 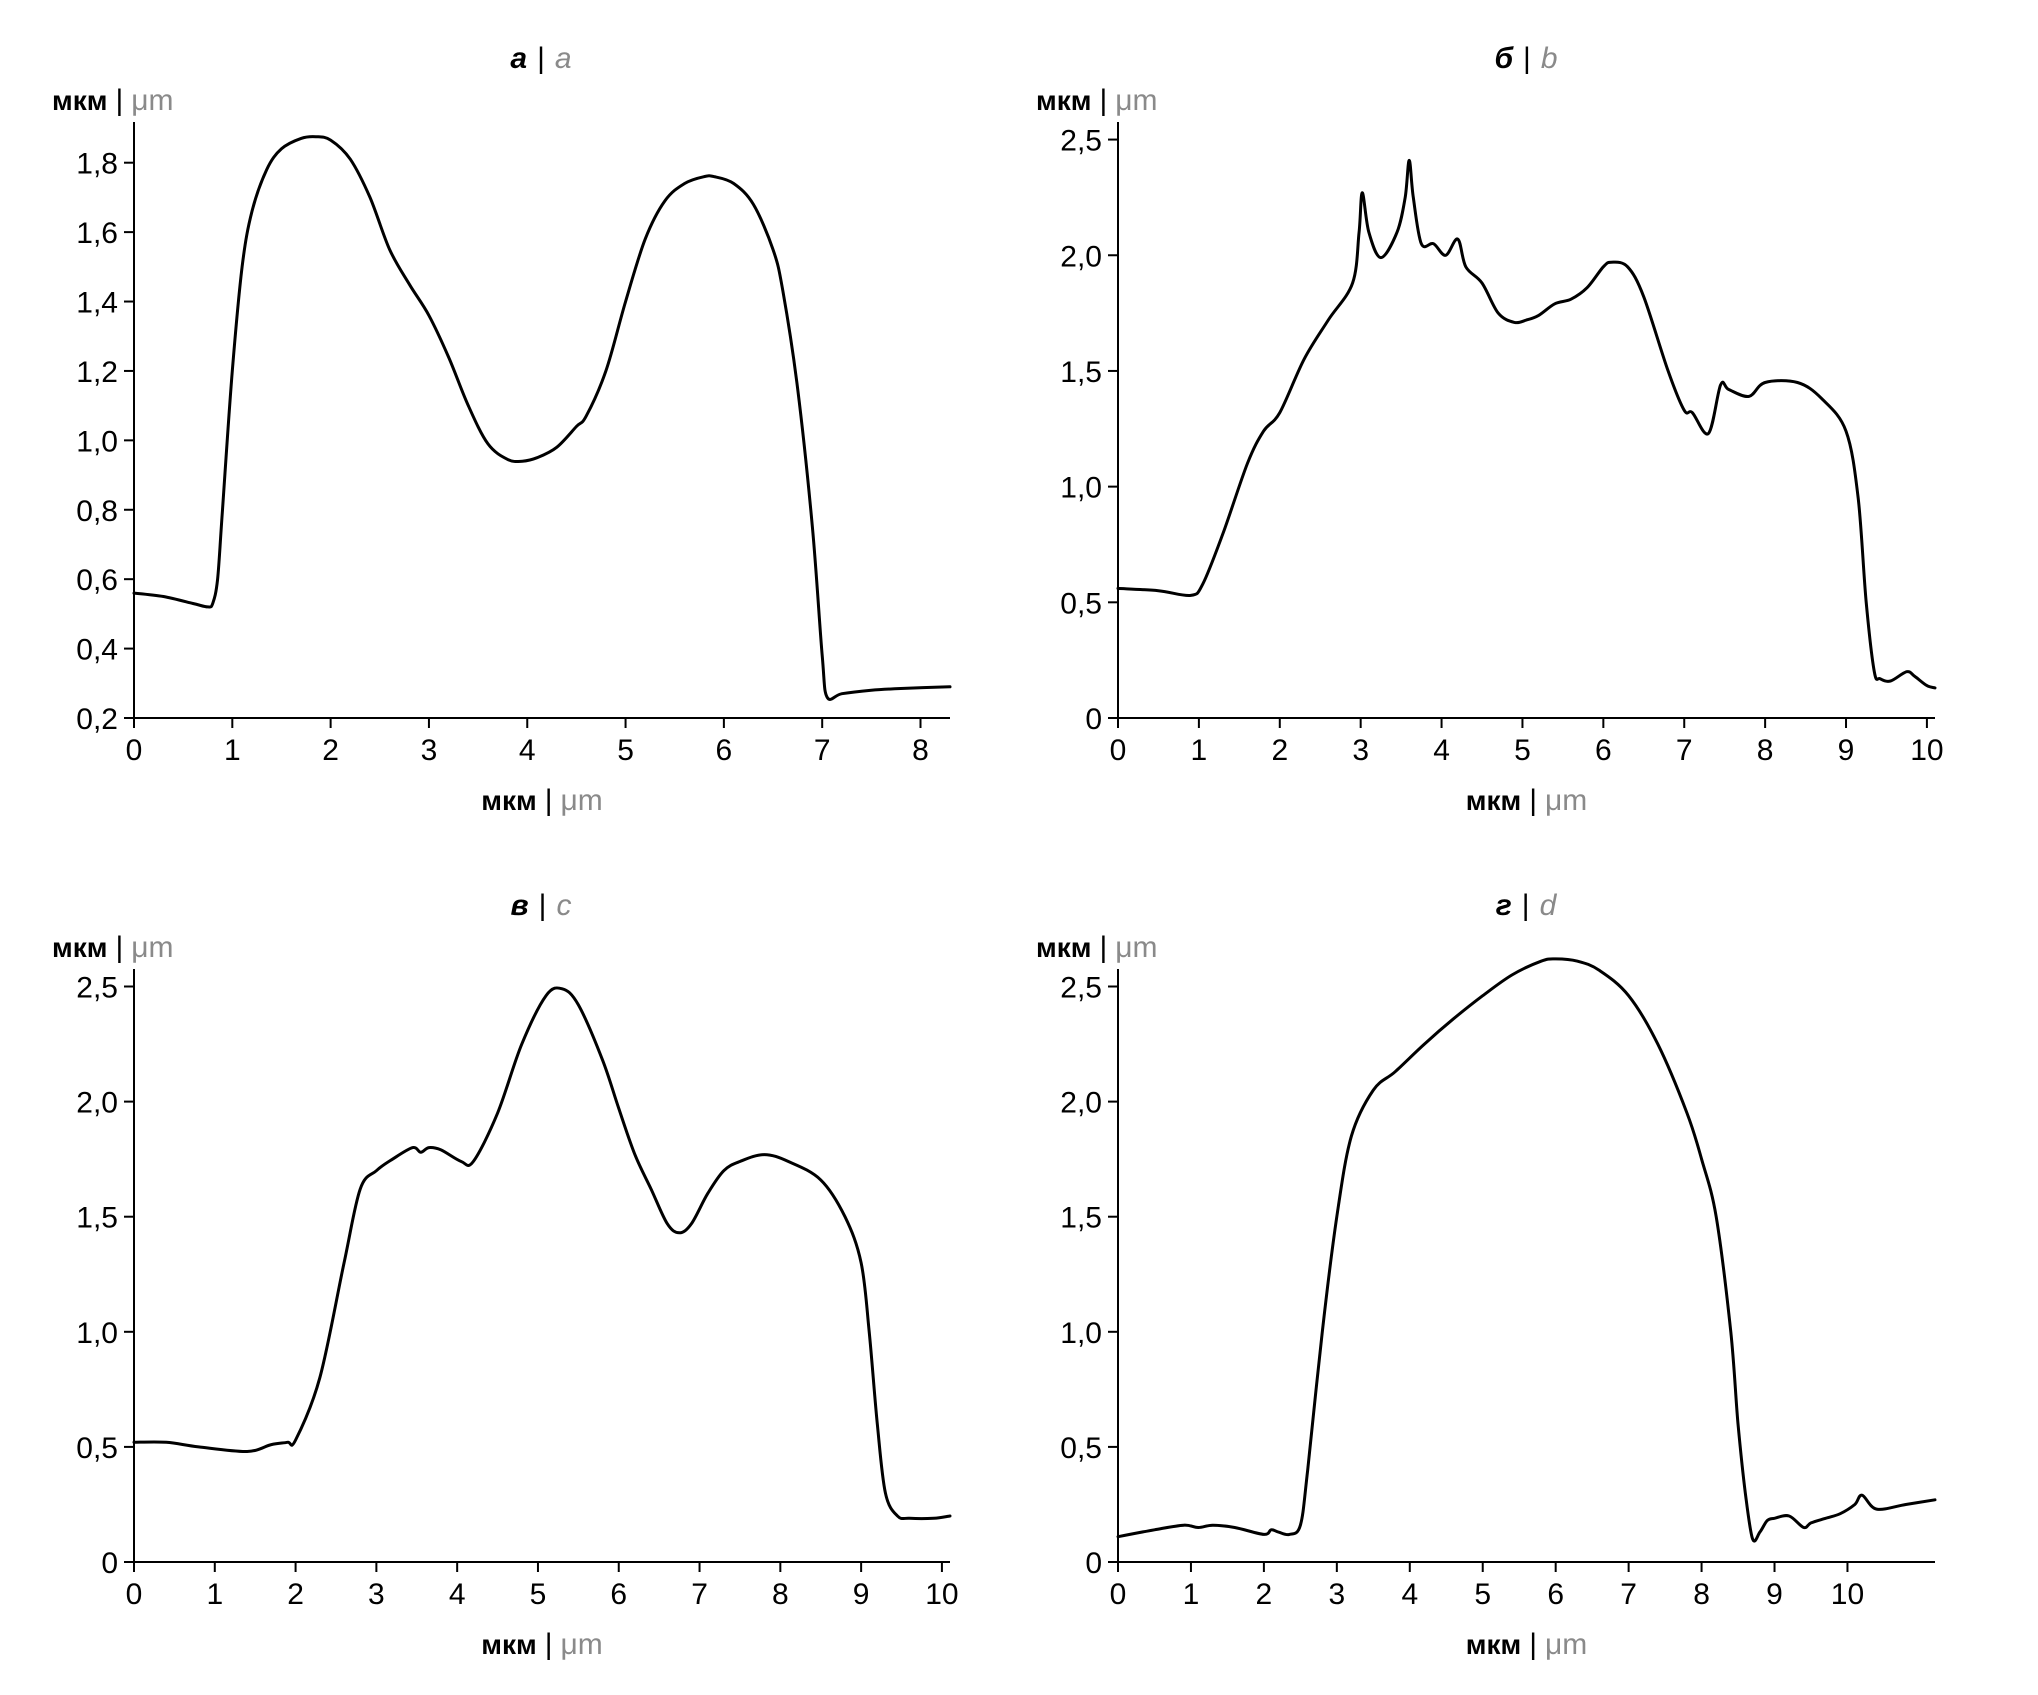 What do you see at coordinates (97, 233) in the screenshot?
I see `y-tick-label: 1,6` at bounding box center [97, 233].